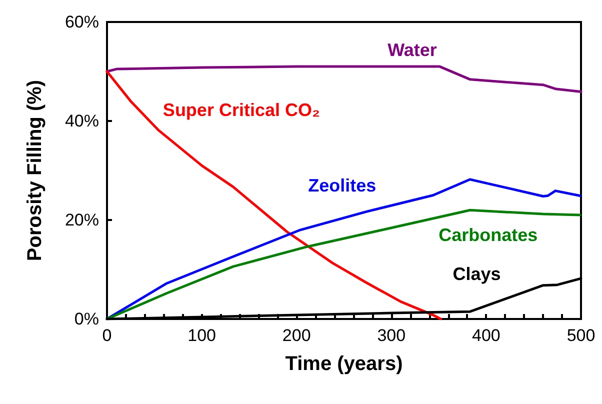 The width and height of the screenshot is (602, 404). Describe the element at coordinates (488, 234) in the screenshot. I see `series-label: Carbonates` at that location.